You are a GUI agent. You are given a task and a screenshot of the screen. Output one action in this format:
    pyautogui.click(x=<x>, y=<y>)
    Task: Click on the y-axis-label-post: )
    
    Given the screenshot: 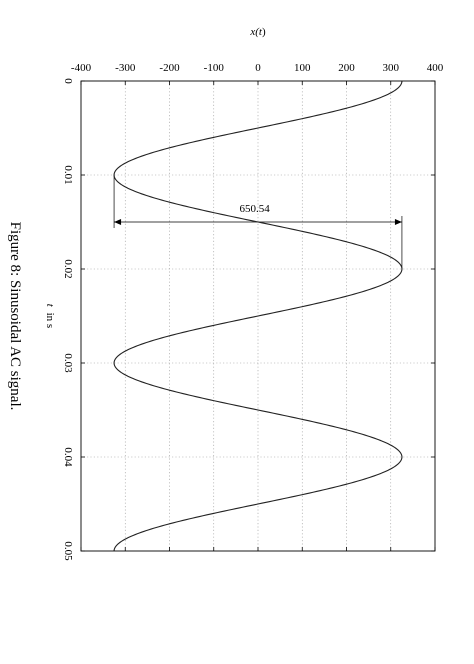 What is the action you would take?
    pyautogui.click(x=264, y=32)
    